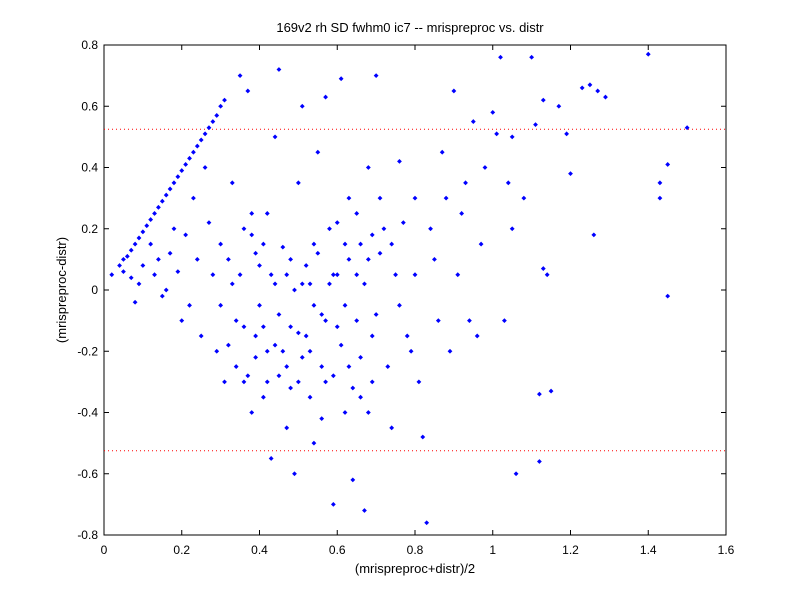  What do you see at coordinates (89, 106) in the screenshot?
I see `y-tick-label: 0.6` at bounding box center [89, 106].